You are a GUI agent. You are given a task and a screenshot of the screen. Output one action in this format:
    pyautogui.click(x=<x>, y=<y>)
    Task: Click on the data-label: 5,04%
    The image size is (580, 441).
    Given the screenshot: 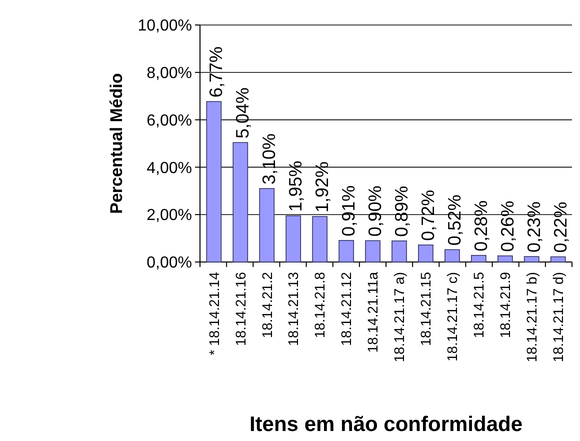 What is the action you would take?
    pyautogui.click(x=242, y=113)
    